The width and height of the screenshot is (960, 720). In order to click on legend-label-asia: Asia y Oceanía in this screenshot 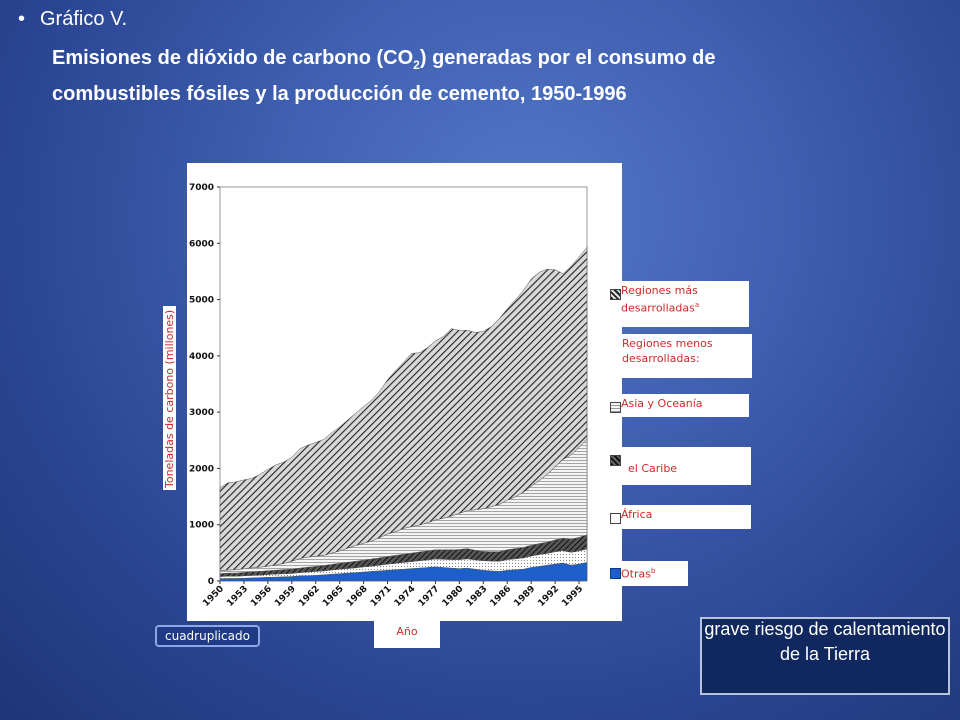, I will do `click(662, 403)`.